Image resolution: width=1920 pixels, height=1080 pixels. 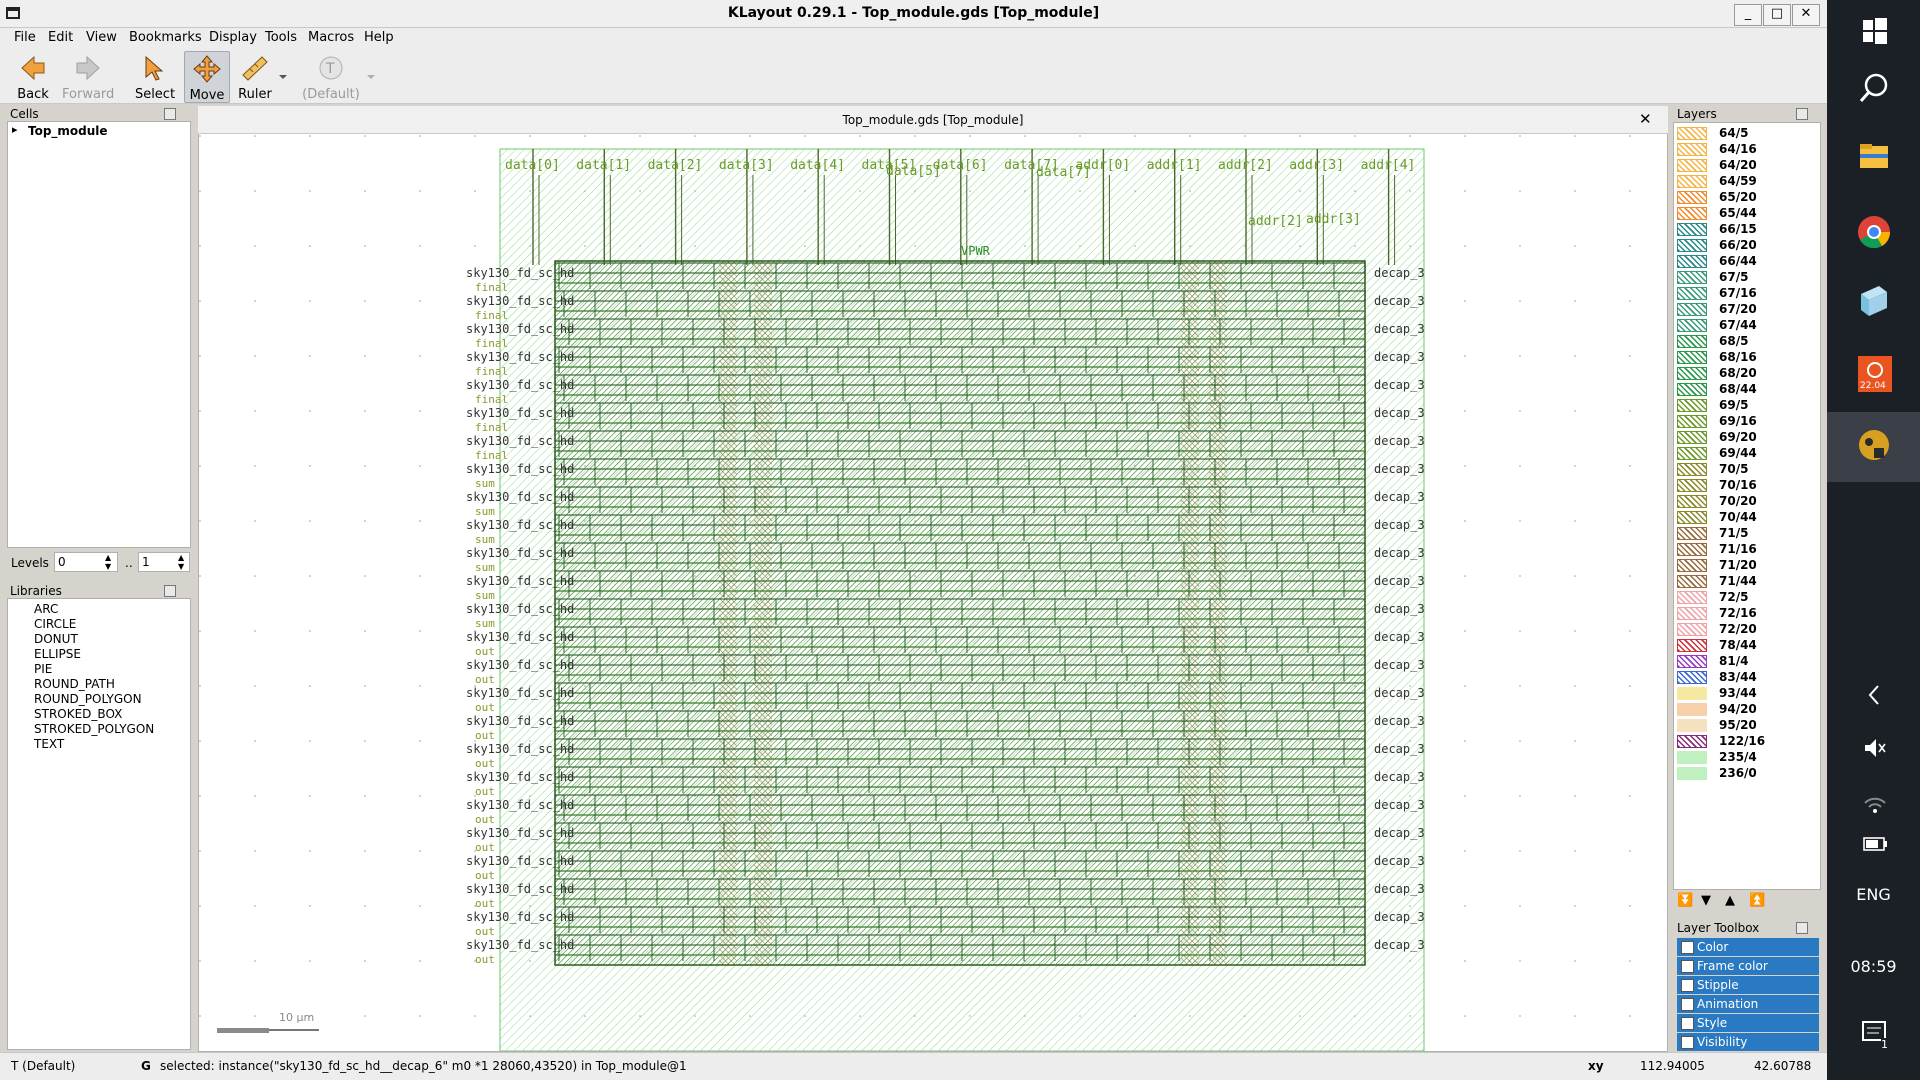 What do you see at coordinates (155, 76) in the screenshot?
I see `select-button: Select` at bounding box center [155, 76].